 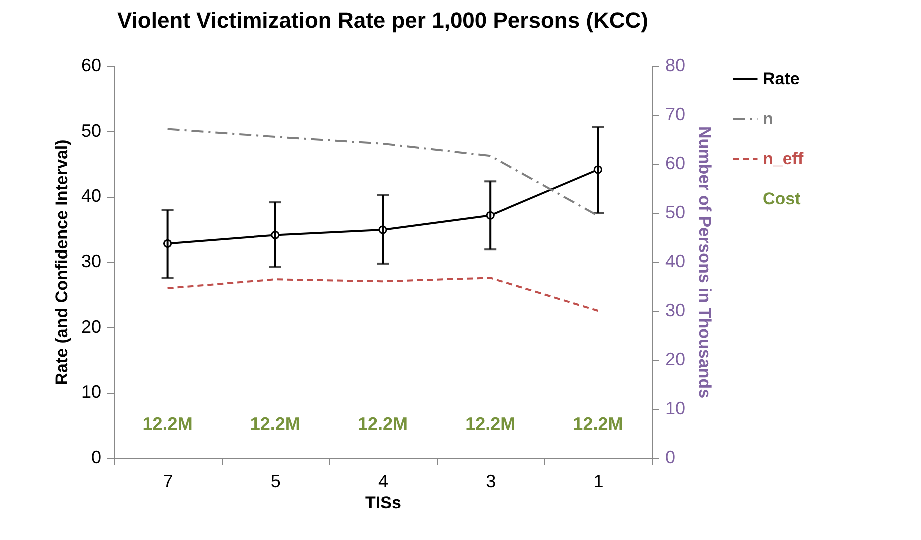 I want to click on y-tick-label: 0, so click(x=96, y=458).